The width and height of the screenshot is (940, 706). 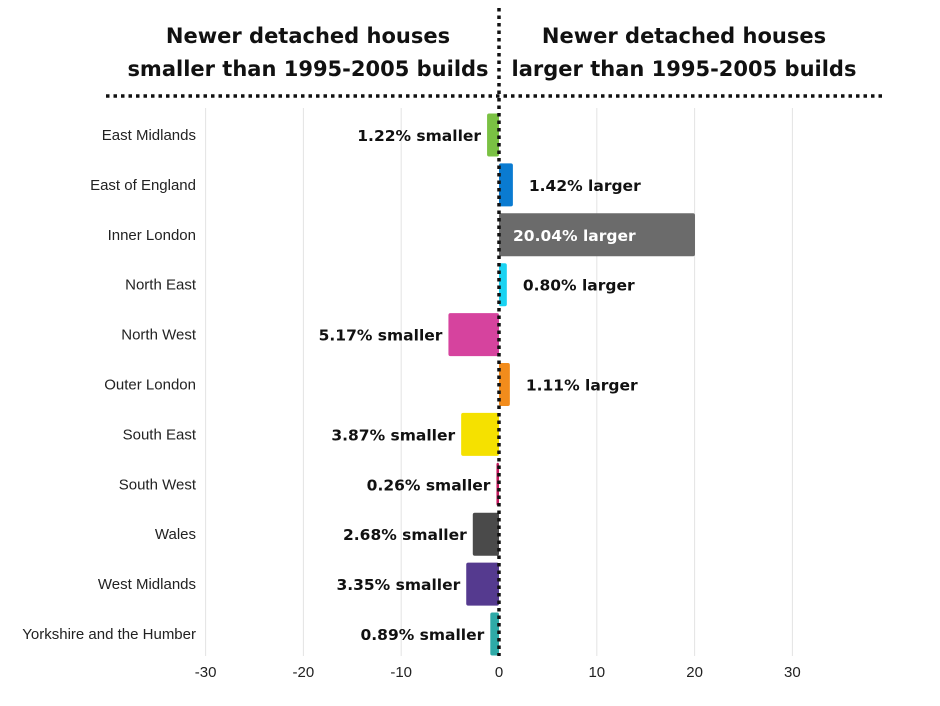 I want to click on data-label: 0.26% smaller, so click(x=429, y=485).